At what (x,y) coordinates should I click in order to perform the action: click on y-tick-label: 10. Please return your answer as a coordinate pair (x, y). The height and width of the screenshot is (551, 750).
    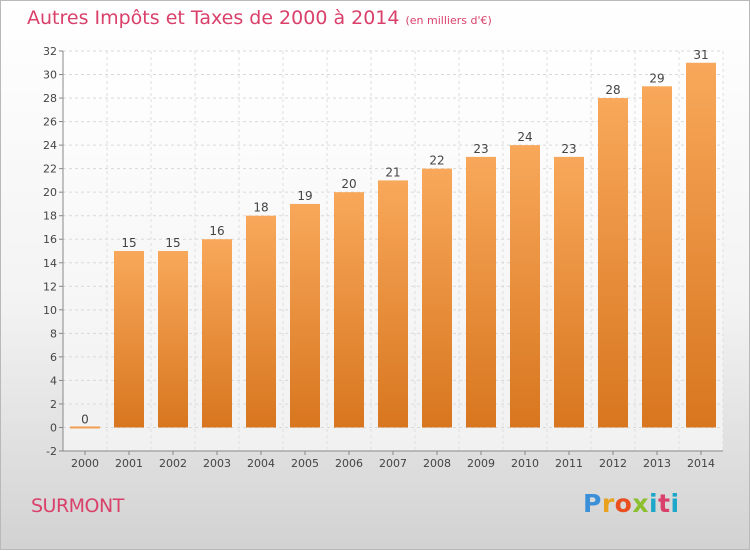
    Looking at the image, I should click on (50, 310).